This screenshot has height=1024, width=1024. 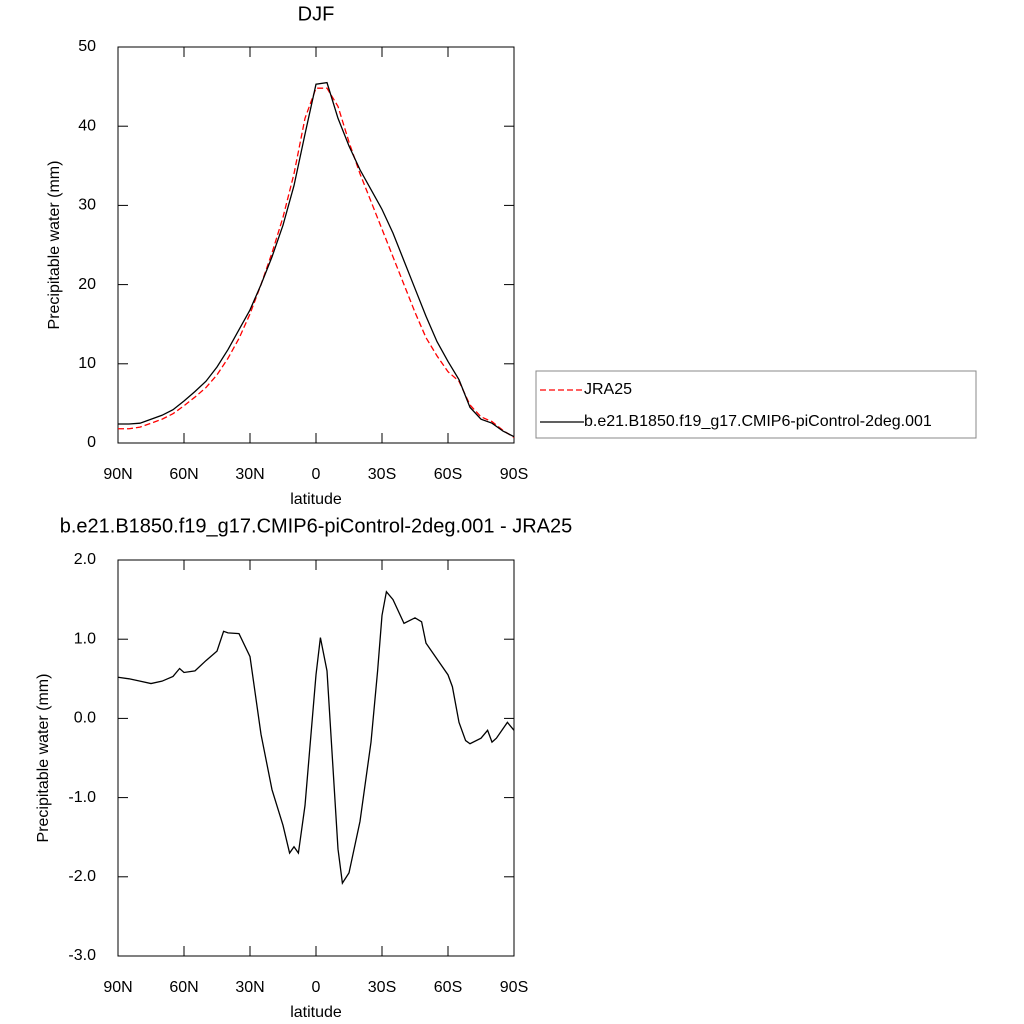 I want to click on y-tick-label: 10, so click(x=87, y=363).